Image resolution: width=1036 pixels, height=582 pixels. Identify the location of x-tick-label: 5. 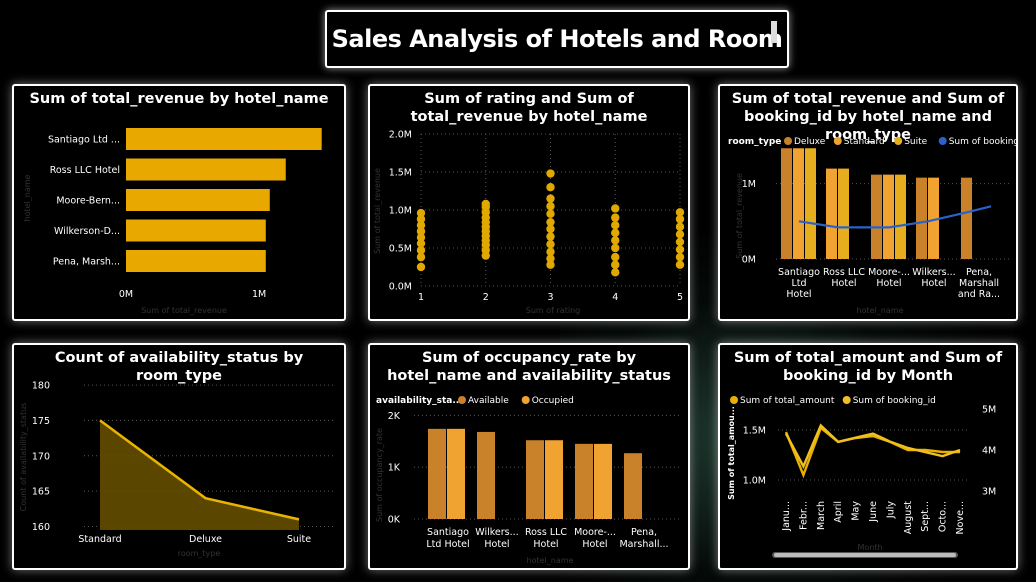
(680, 297).